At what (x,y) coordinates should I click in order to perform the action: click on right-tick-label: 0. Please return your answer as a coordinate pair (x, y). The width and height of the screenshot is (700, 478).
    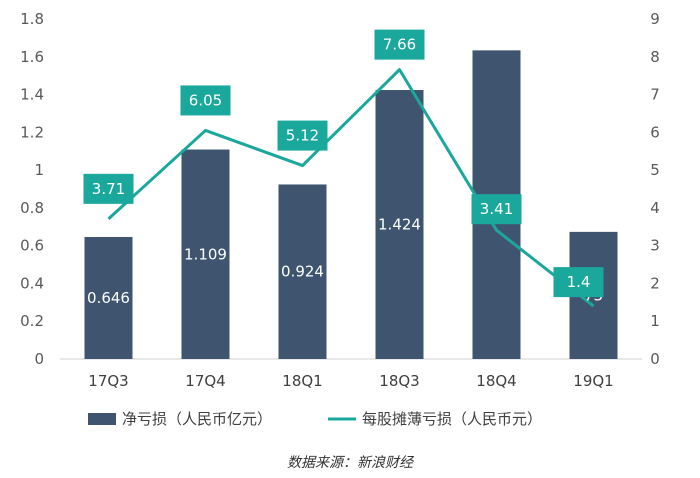
    Looking at the image, I should click on (655, 359).